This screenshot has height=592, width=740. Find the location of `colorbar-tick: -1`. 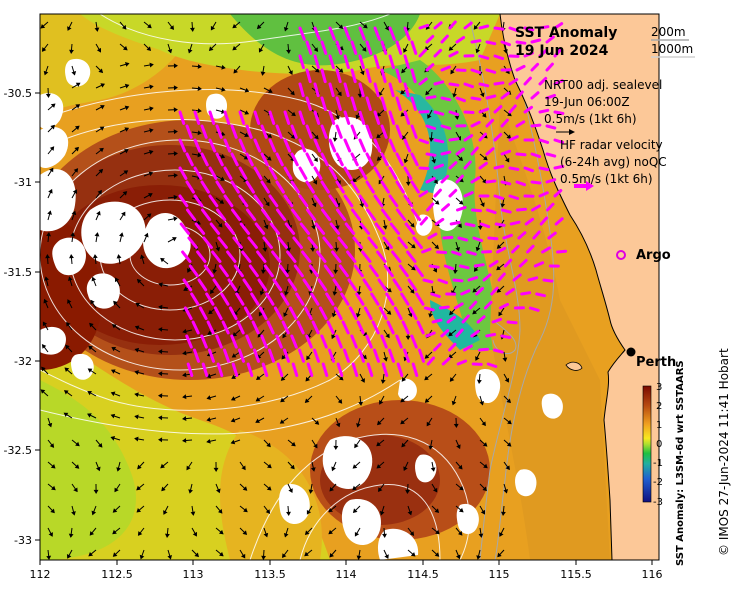

colorbar-tick: -1 is located at coordinates (658, 463).